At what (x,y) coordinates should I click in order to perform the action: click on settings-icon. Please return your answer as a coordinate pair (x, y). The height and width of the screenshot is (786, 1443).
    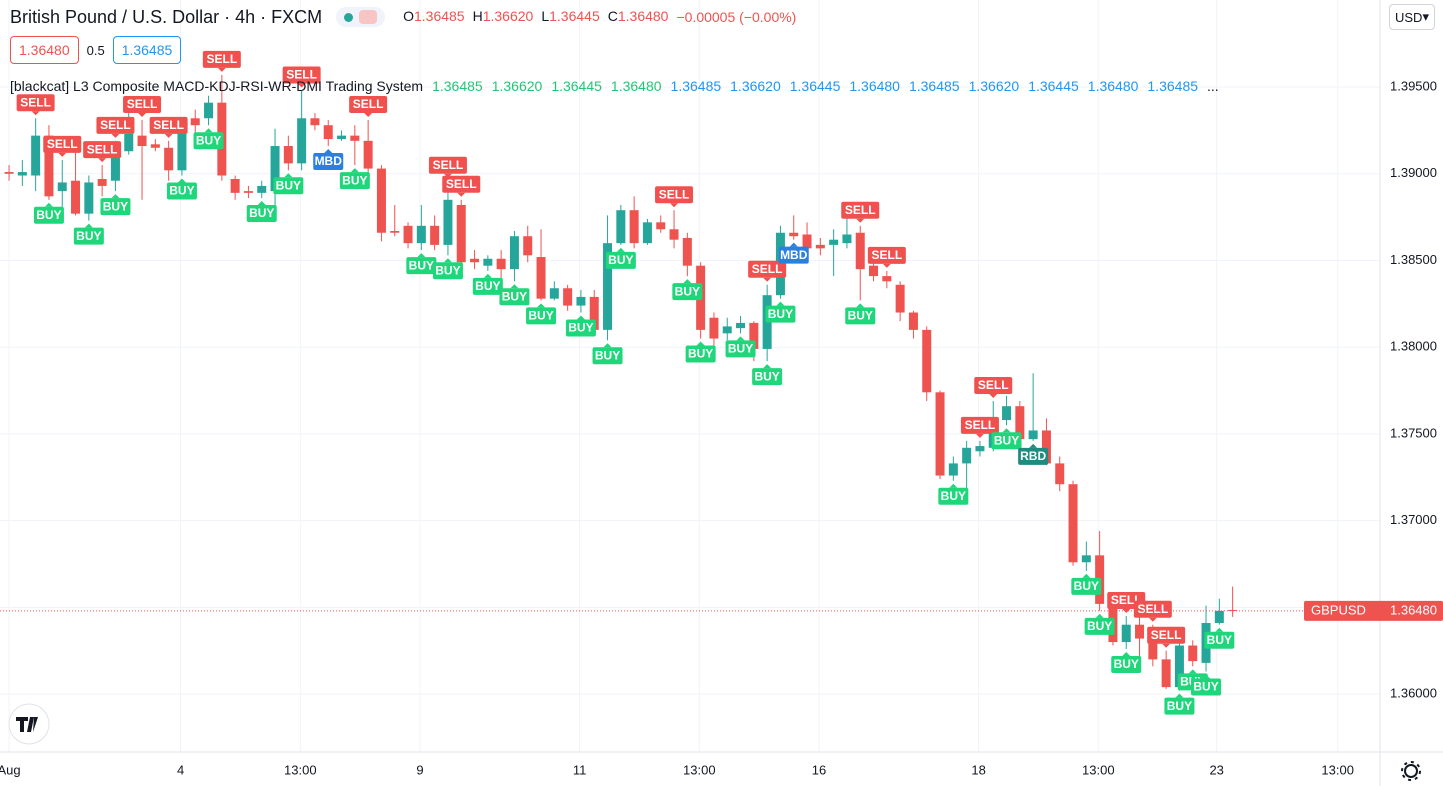
    Looking at the image, I should click on (1411, 771).